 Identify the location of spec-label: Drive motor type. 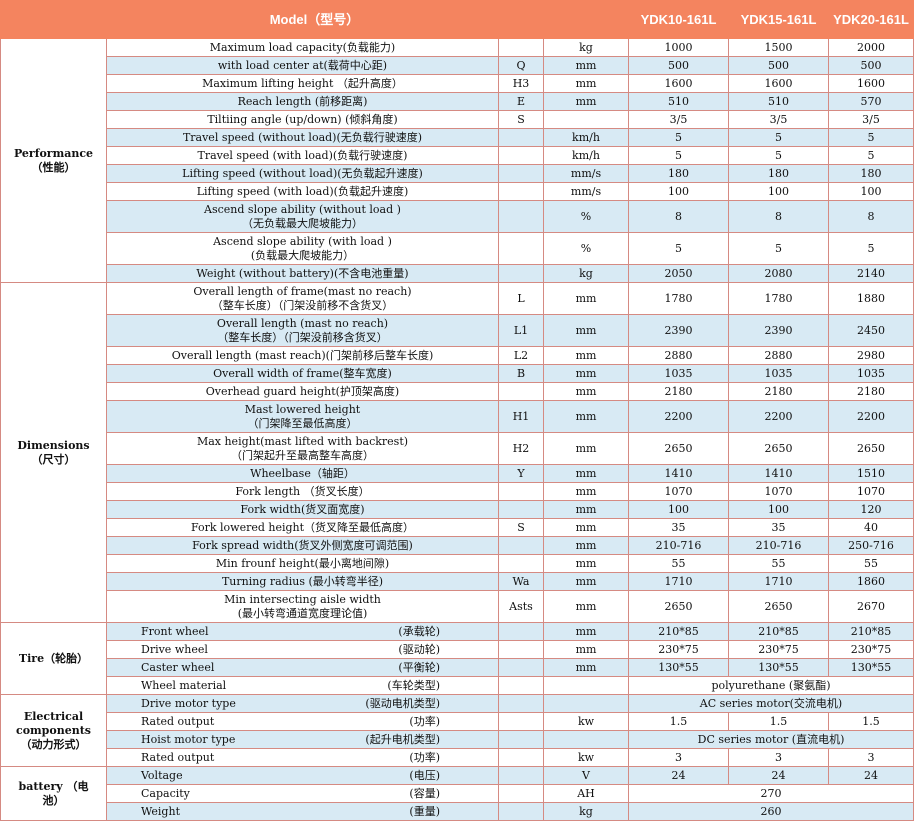
(188, 703).